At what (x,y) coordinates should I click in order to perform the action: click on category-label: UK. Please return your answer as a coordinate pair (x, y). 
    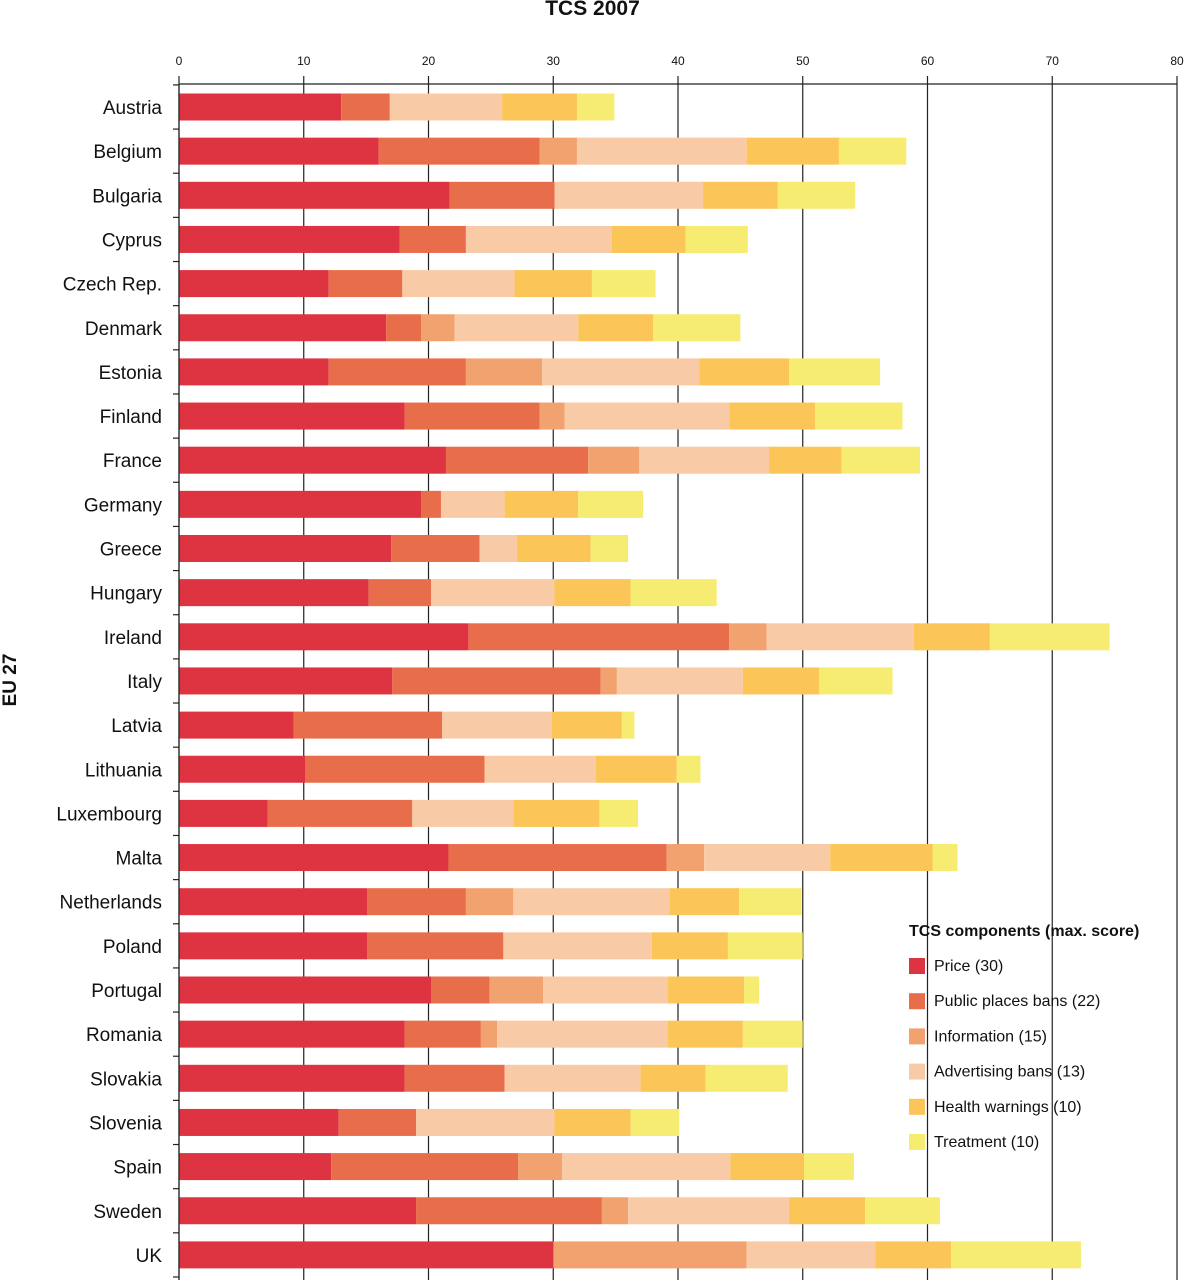
    Looking at the image, I should click on (149, 1256).